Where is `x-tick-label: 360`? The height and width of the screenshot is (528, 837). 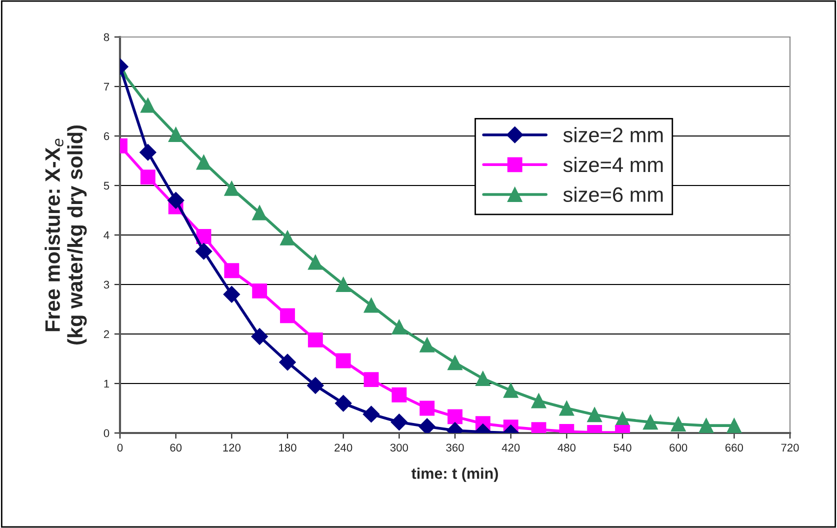 x-tick-label: 360 is located at coordinates (455, 448).